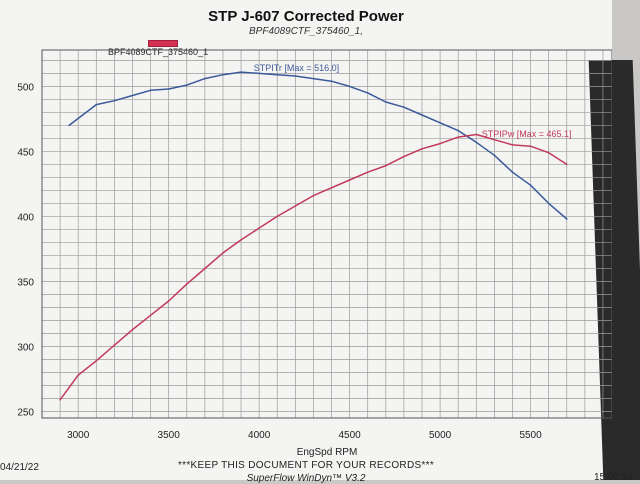 This screenshot has height=484, width=640. Describe the element at coordinates (25, 217) in the screenshot. I see `y-tick-label: 400` at that location.